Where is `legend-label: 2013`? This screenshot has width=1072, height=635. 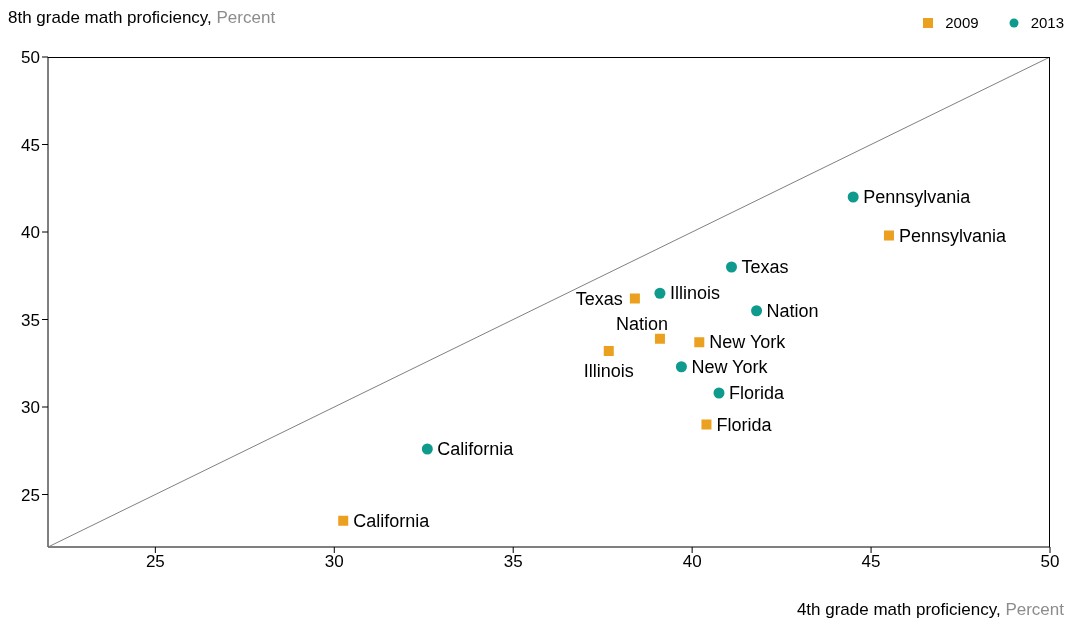
legend-label: 2013 is located at coordinates (1047, 22).